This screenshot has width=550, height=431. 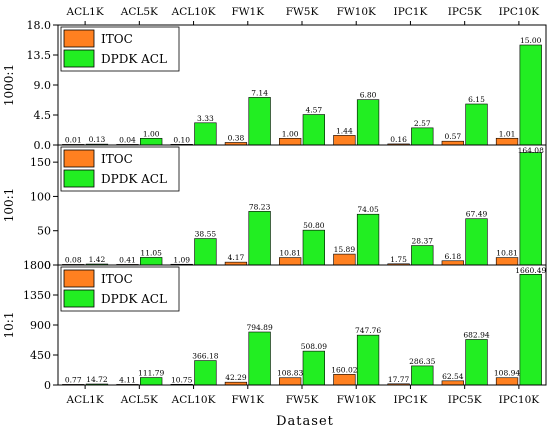 What do you see at coordinates (181, 139) in the screenshot?
I see `panel-1-value-label-itoc-acl10k: 0.10` at bounding box center [181, 139].